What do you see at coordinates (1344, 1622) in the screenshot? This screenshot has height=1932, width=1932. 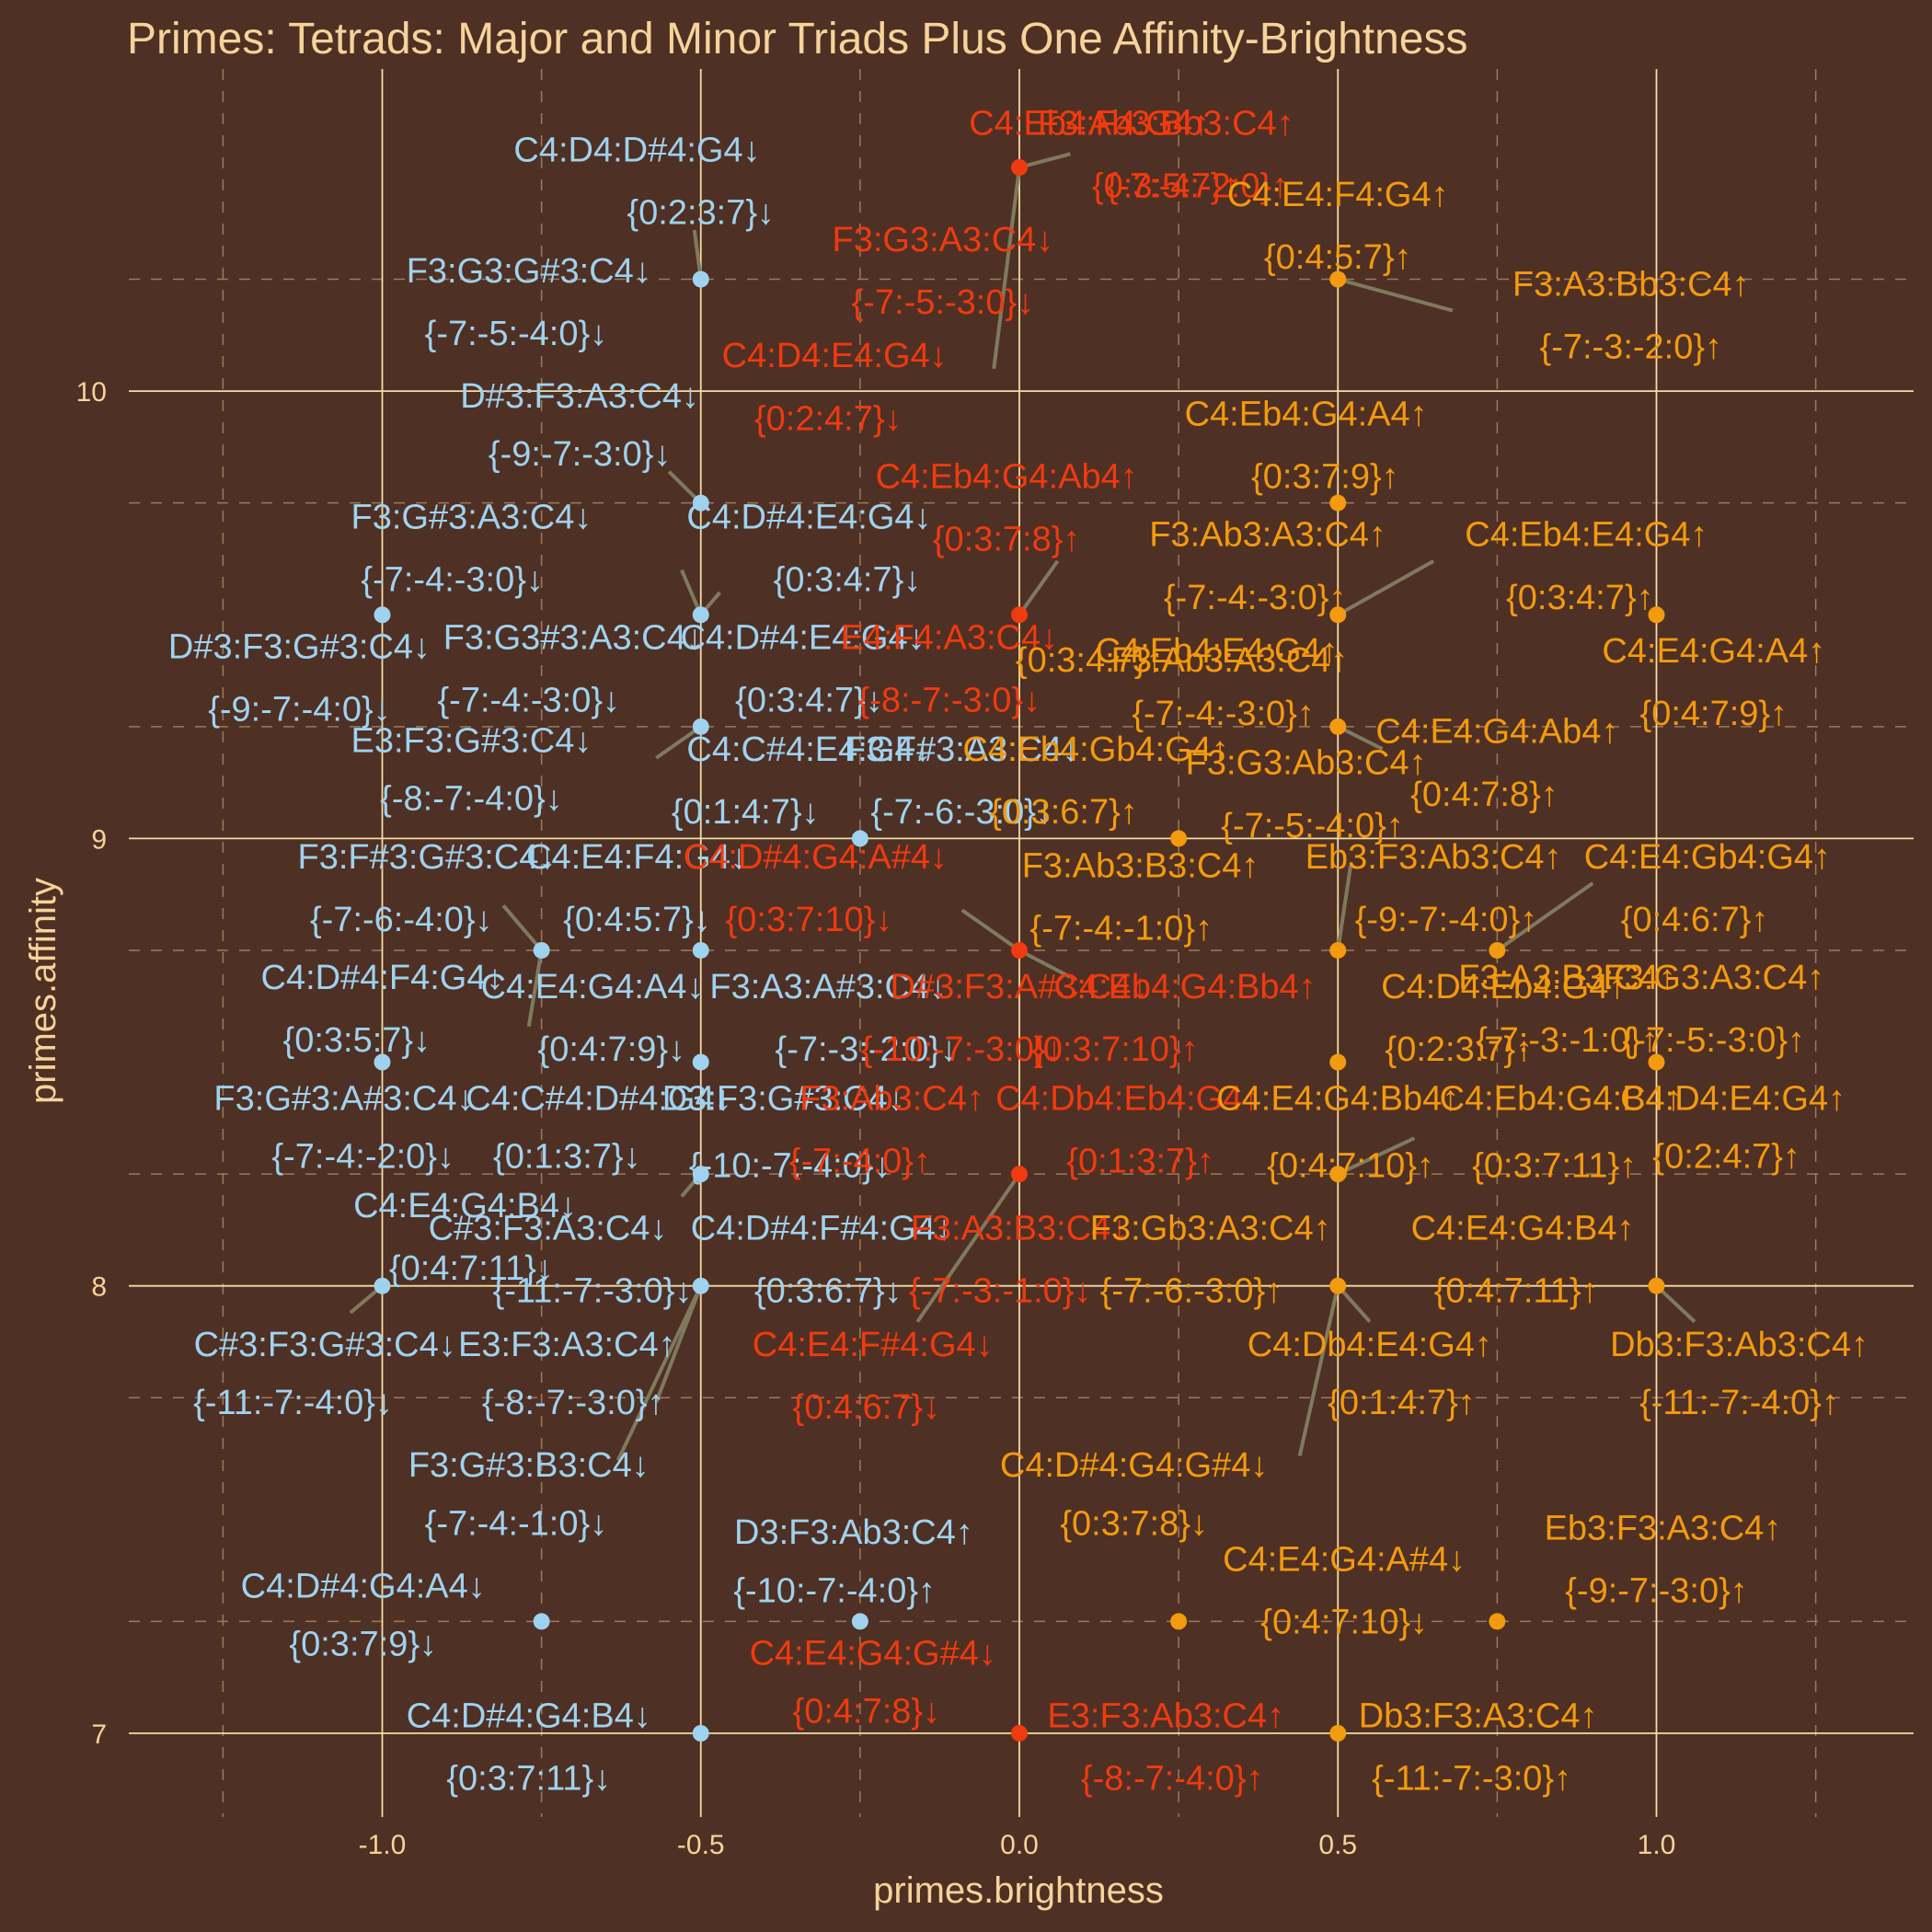 I see `point-label: {0:4:7:10}↓` at bounding box center [1344, 1622].